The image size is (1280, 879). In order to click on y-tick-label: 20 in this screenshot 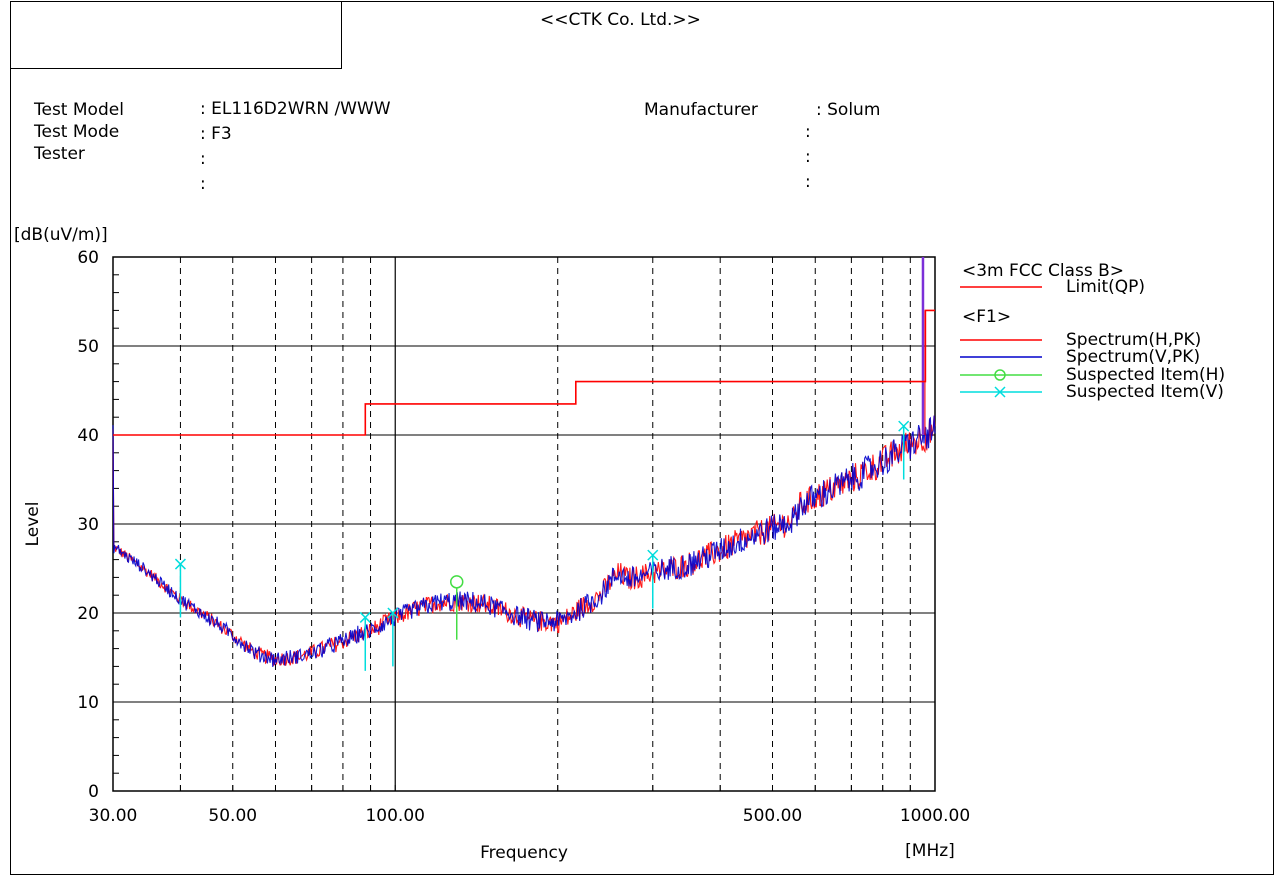, I will do `click(88, 614)`.